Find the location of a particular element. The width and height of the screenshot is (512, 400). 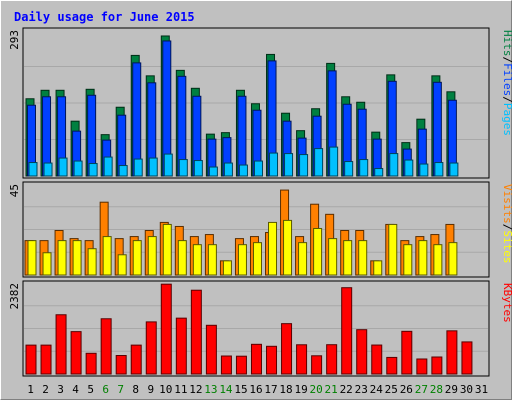

x-tick-label-16: 16 is located at coordinates (255, 389).